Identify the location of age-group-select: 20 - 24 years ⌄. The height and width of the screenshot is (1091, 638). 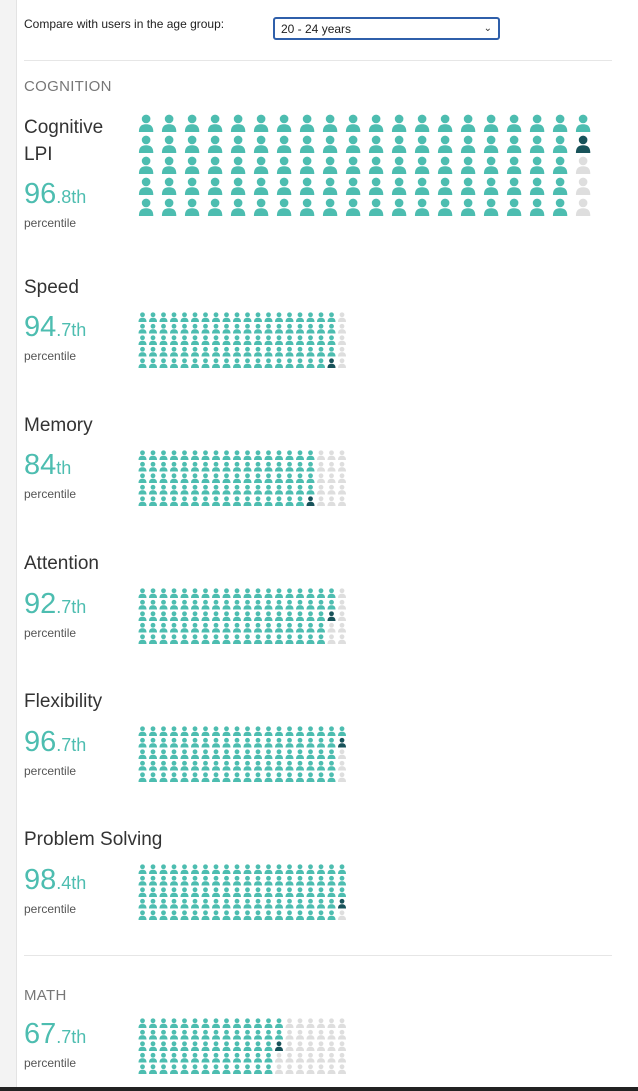
(386, 28).